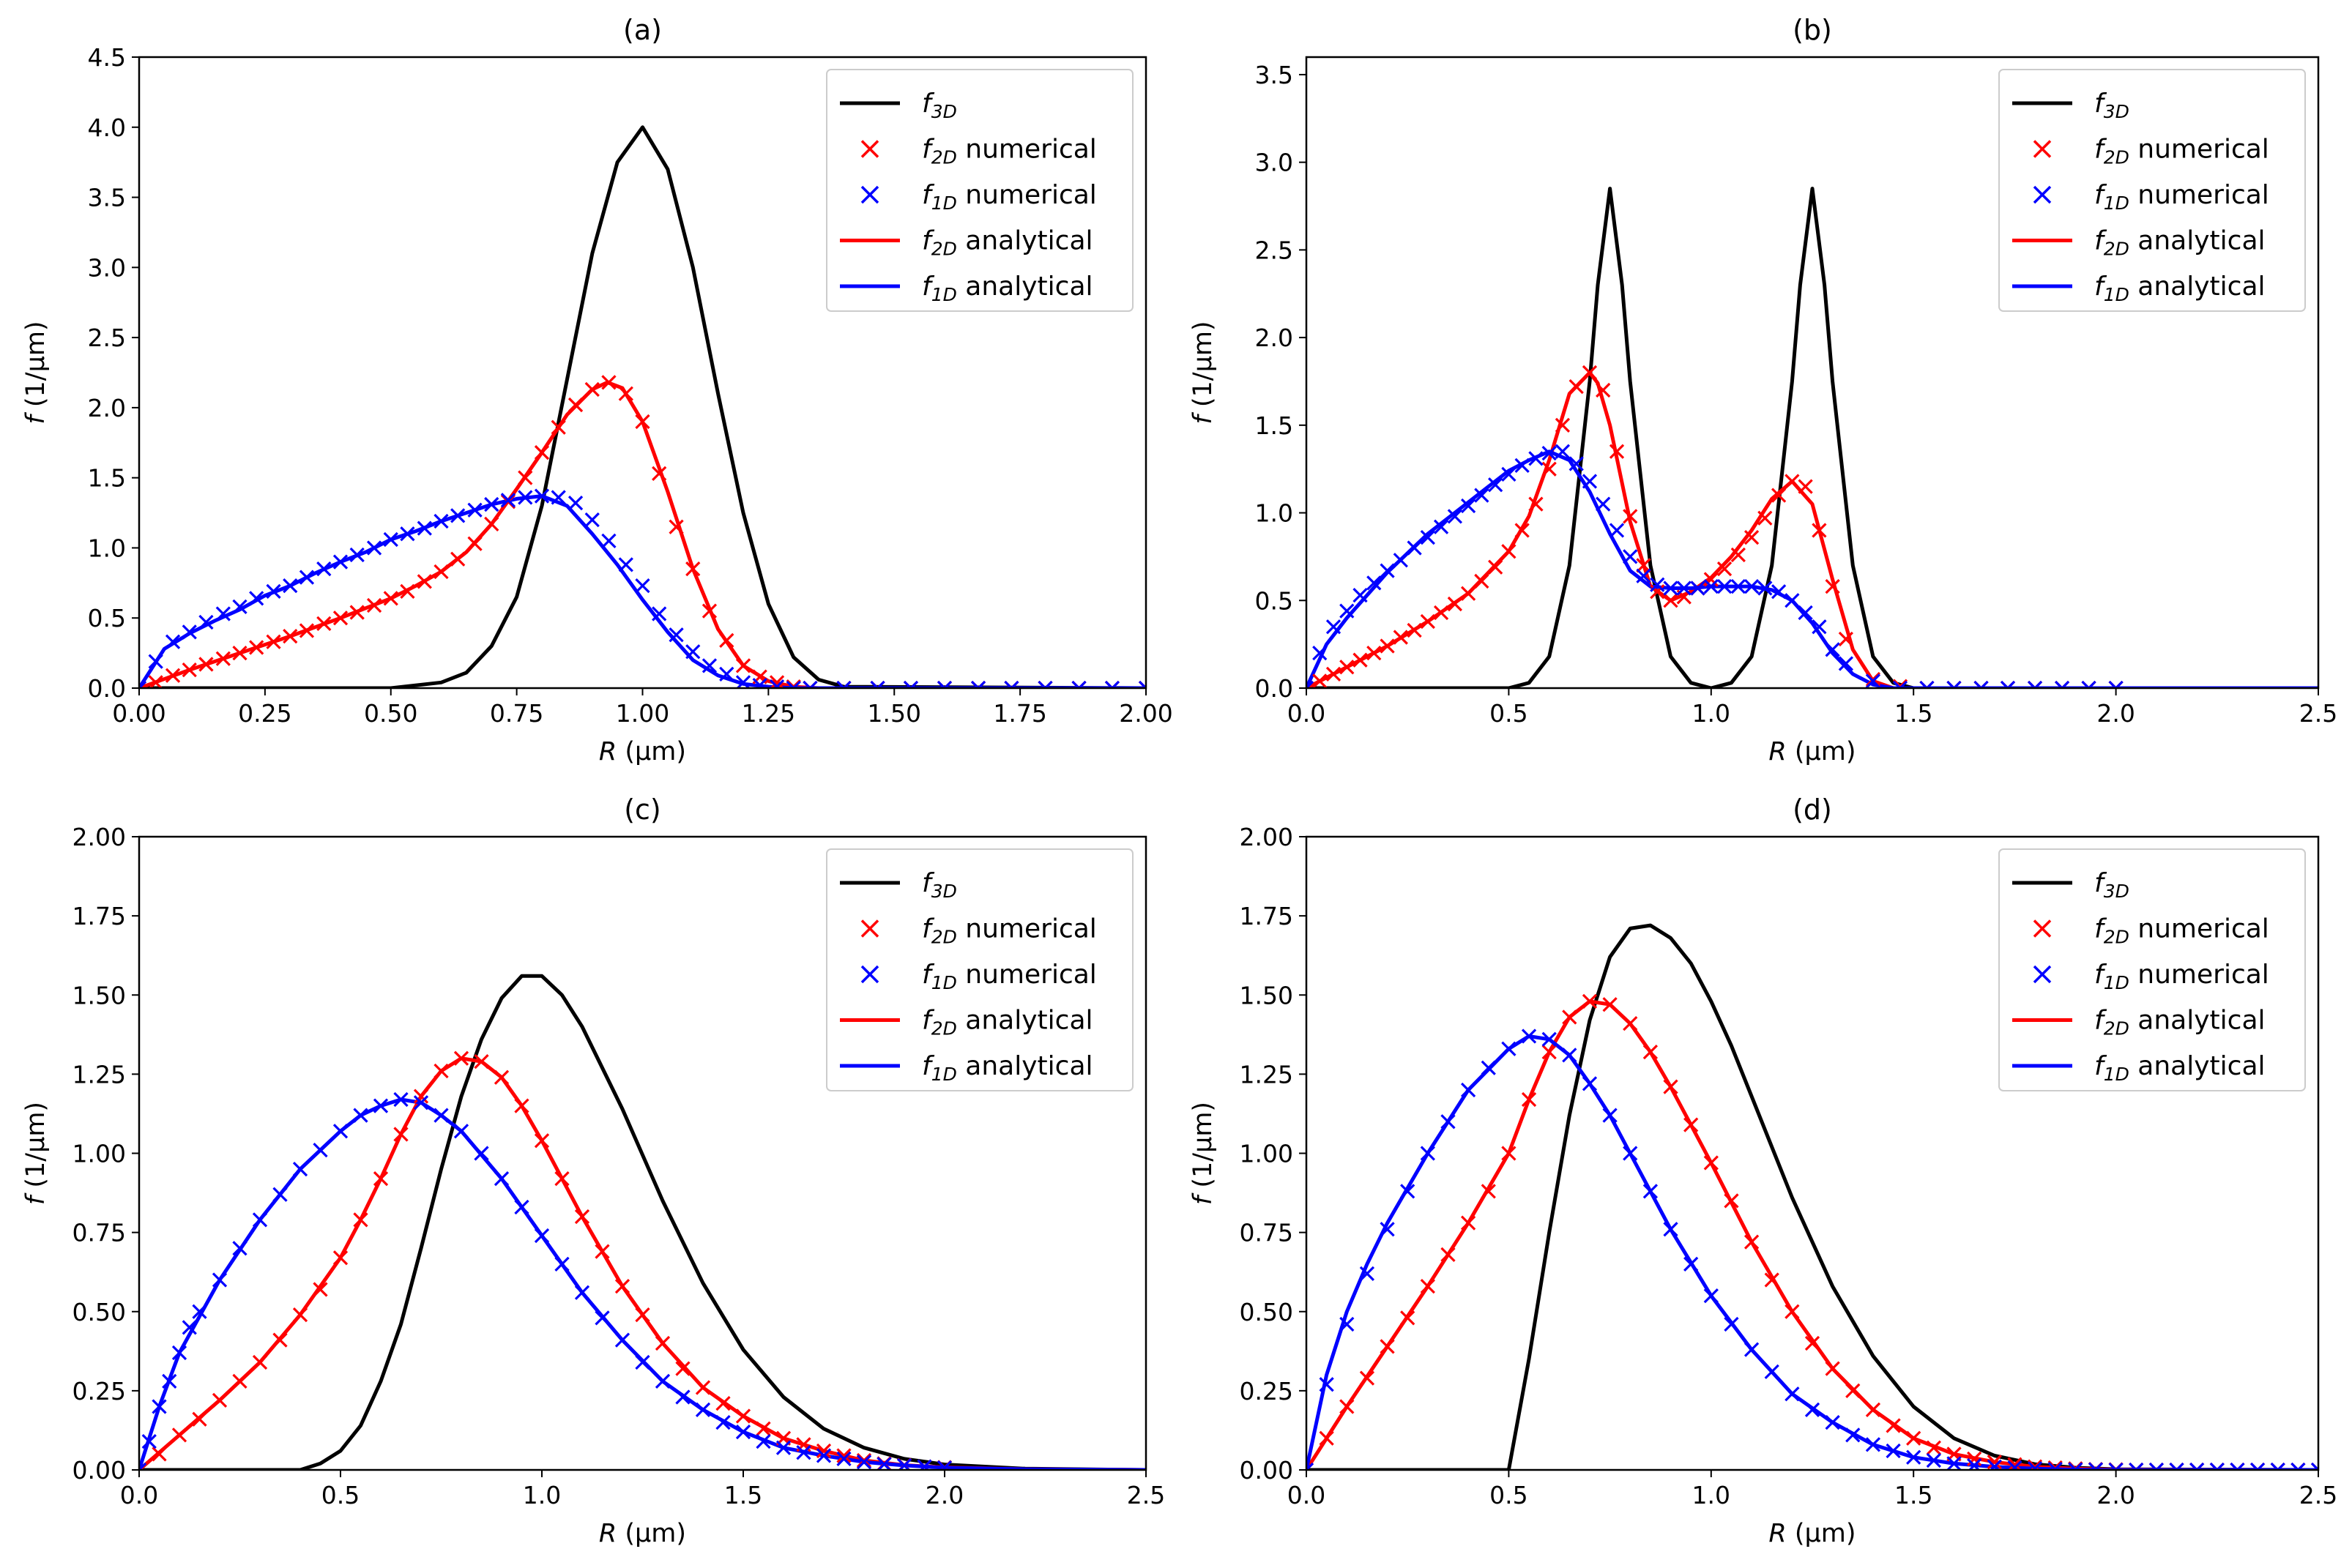 This screenshot has width=2352, height=1568. What do you see at coordinates (1145, 713) in the screenshot?
I see `x-tick-label: 2.00` at bounding box center [1145, 713].